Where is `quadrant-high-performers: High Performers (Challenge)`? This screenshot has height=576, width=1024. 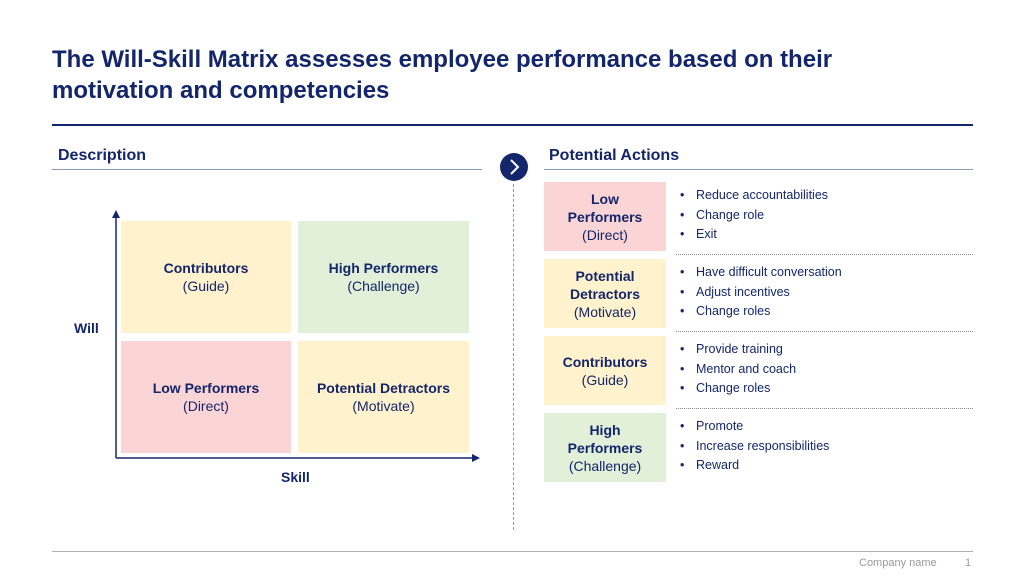 quadrant-high-performers: High Performers (Challenge) is located at coordinates (383, 277).